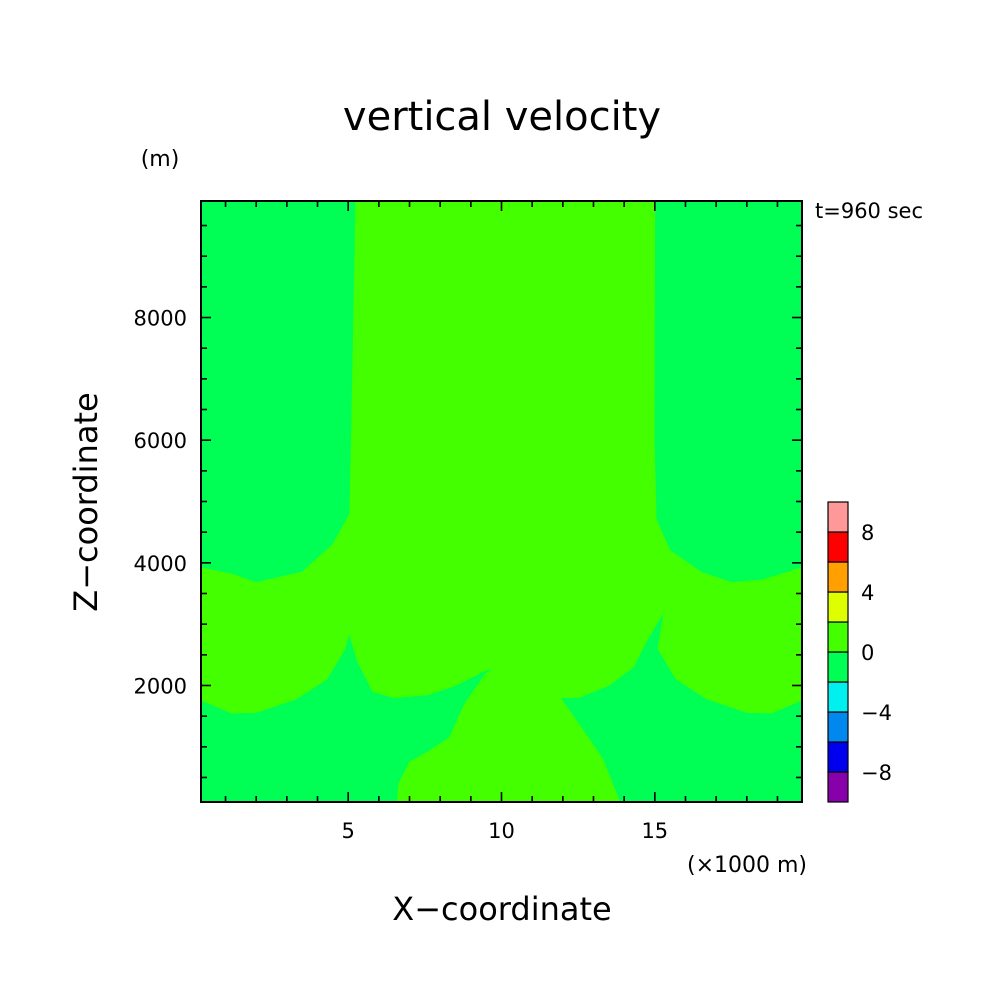  What do you see at coordinates (86, 501) in the screenshot?
I see `y-axis-title: Z−coordinate` at bounding box center [86, 501].